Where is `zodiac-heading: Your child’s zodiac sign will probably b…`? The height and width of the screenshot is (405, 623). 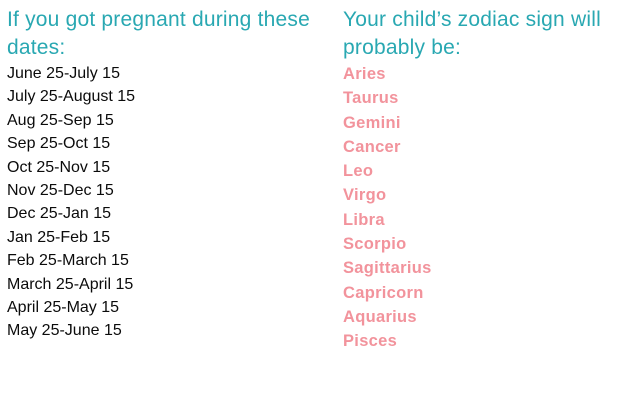
zodiac-heading: Your child’s zodiac sign will probably b… is located at coordinates (472, 33).